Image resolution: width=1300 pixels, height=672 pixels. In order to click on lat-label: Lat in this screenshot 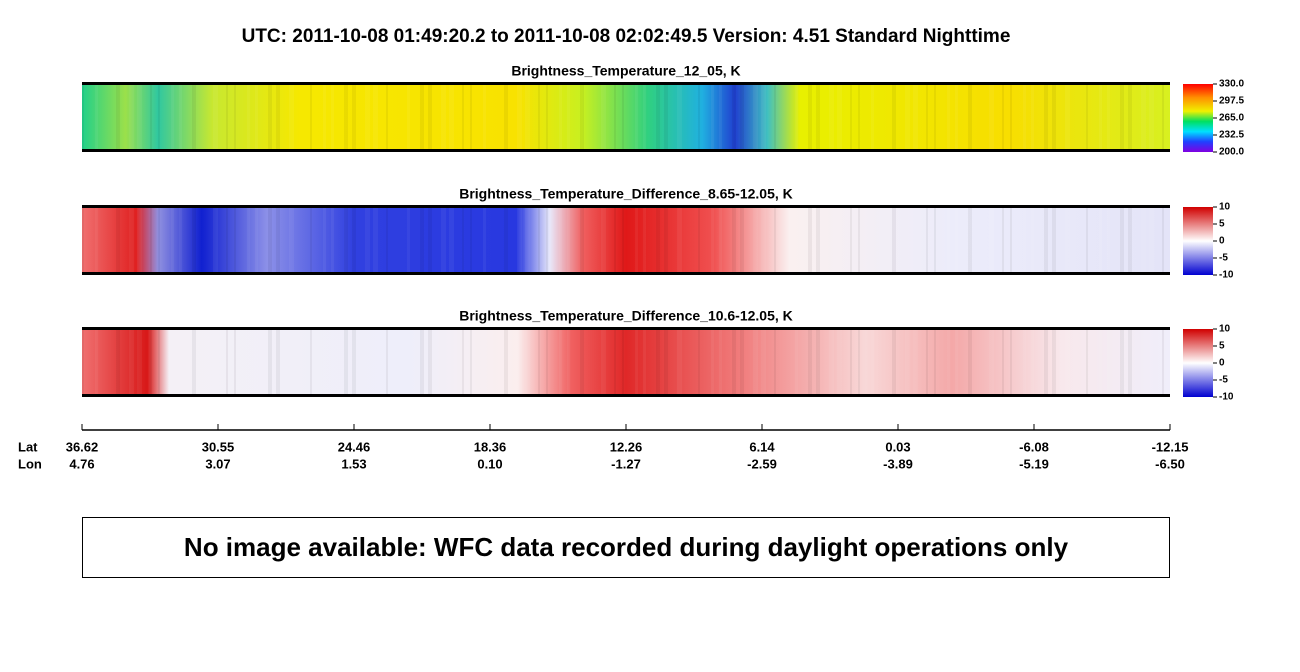, I will do `click(28, 446)`.